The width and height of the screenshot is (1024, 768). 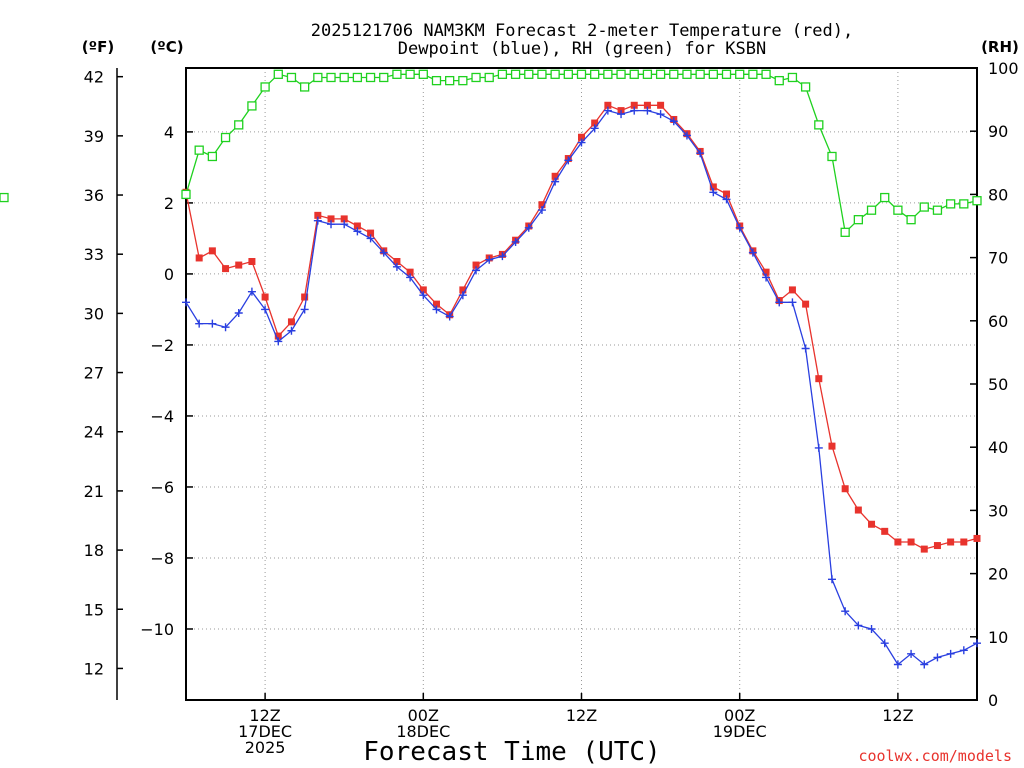 What do you see at coordinates (162, 416) in the screenshot?
I see `celsius-tick-label: −4` at bounding box center [162, 416].